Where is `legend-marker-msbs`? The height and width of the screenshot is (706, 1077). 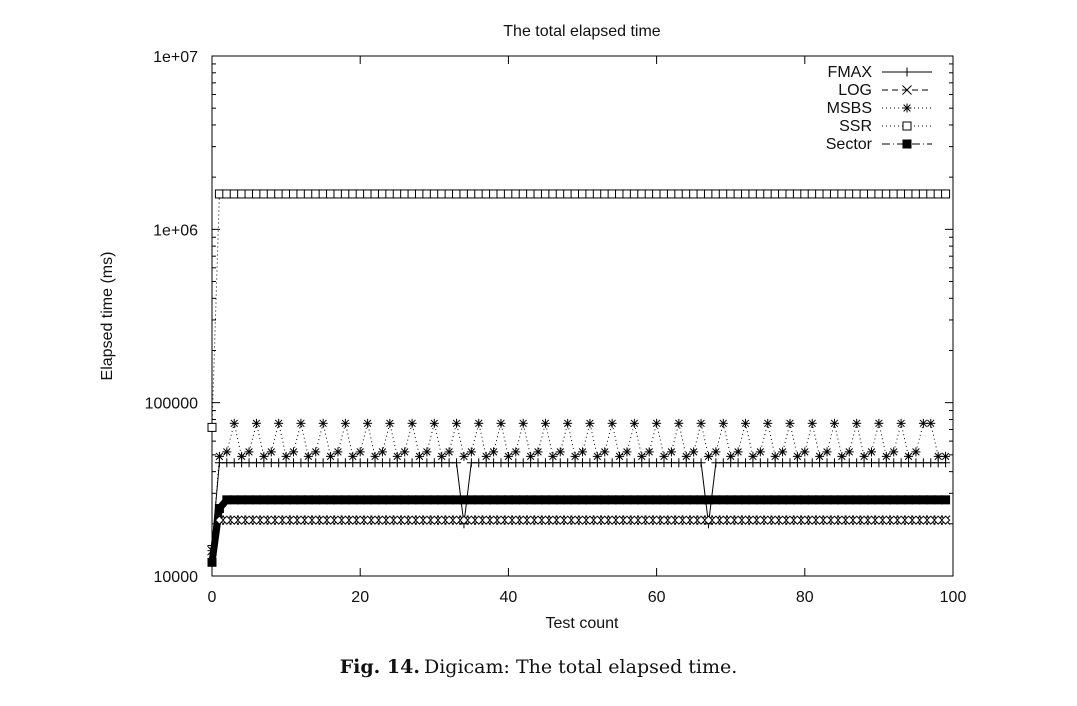 legend-marker-msbs is located at coordinates (907, 108).